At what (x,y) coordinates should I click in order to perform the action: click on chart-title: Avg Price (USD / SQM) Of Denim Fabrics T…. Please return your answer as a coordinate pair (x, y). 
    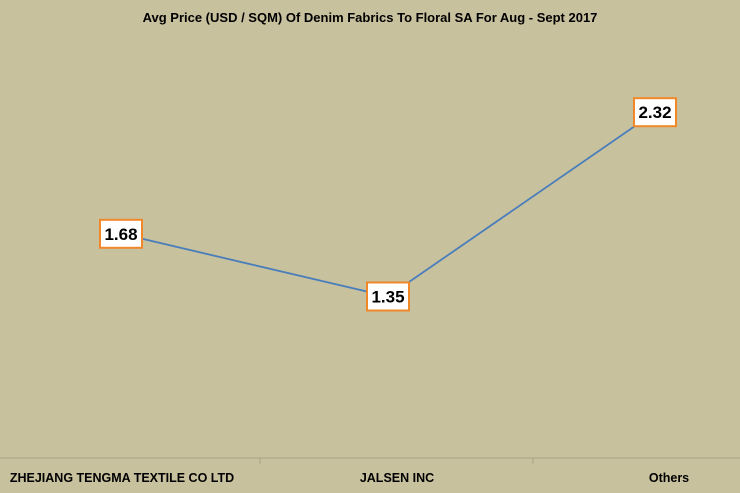
    Looking at the image, I should click on (370, 17).